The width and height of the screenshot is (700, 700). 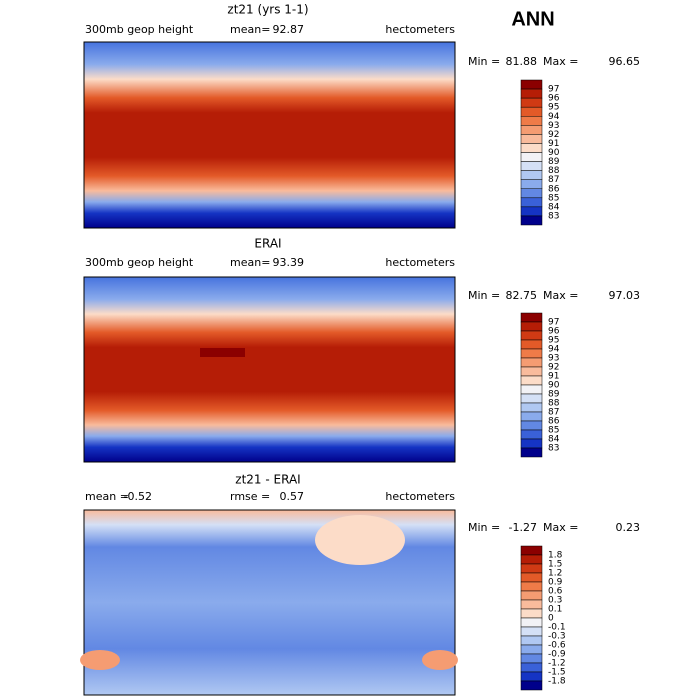 What do you see at coordinates (557, 673) in the screenshot?
I see `colorbar-label: -1.5` at bounding box center [557, 673].